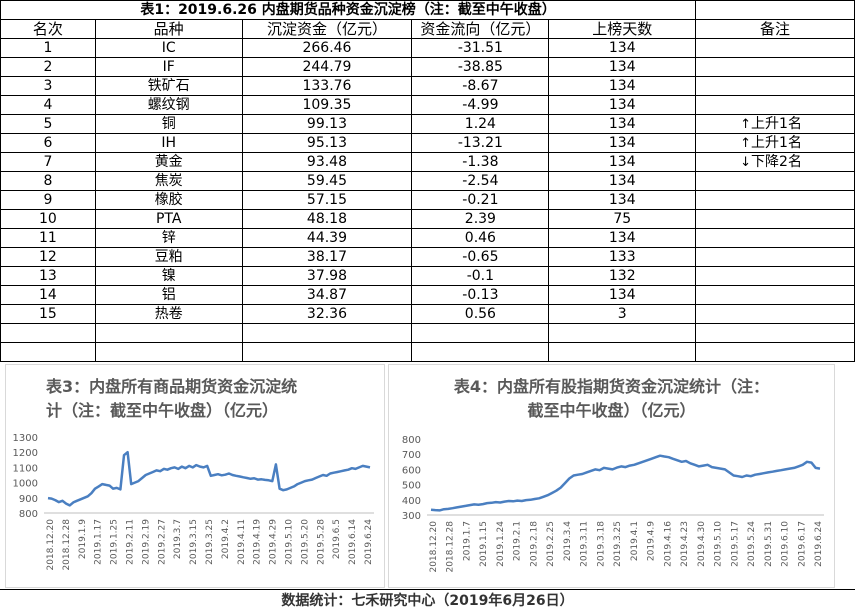 The image size is (855, 612). Describe the element at coordinates (168, 67) in the screenshot. I see `cell-variety: IF` at that location.